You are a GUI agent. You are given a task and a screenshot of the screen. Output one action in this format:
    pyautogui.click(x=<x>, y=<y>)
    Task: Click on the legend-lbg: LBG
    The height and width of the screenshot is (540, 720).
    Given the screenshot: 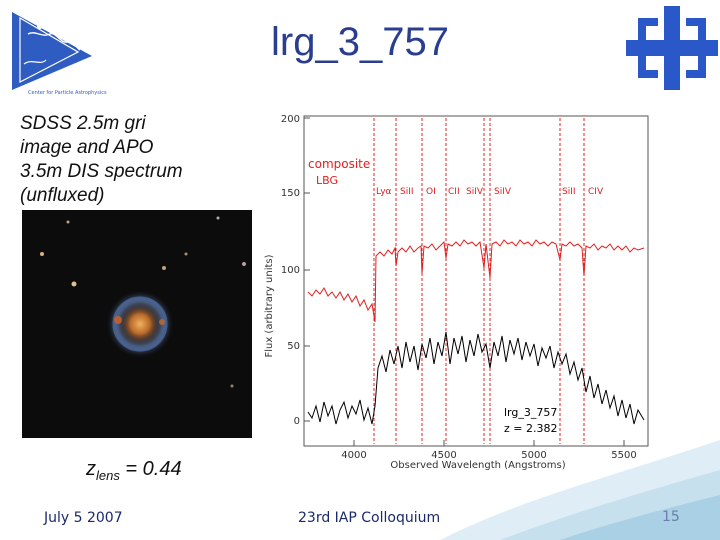 What is the action you would take?
    pyautogui.click(x=327, y=180)
    